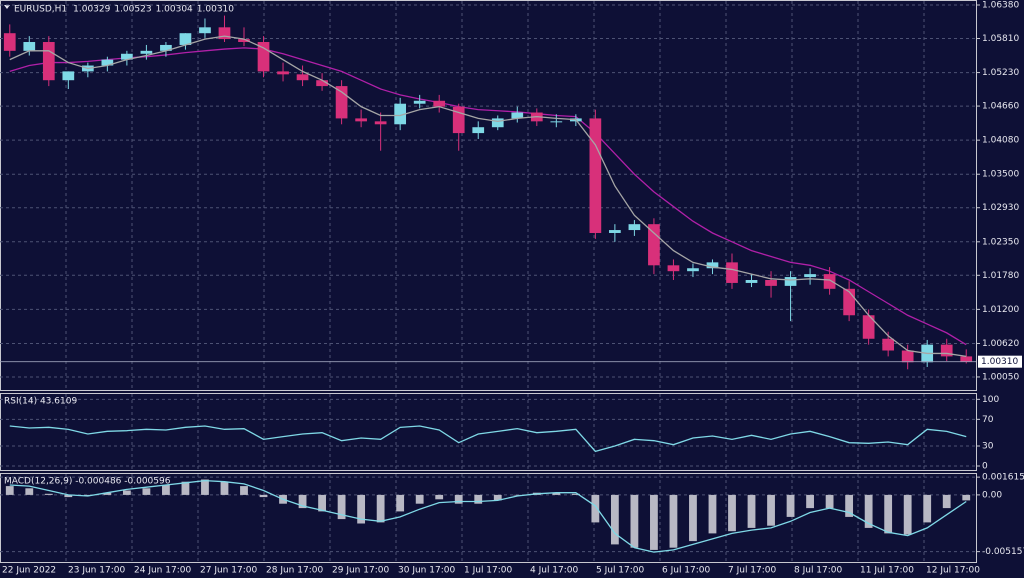 This screenshot has height=578, width=1024. What do you see at coordinates (91, 10) in the screenshot?
I see `quote-value: 1.00329` at bounding box center [91, 10].